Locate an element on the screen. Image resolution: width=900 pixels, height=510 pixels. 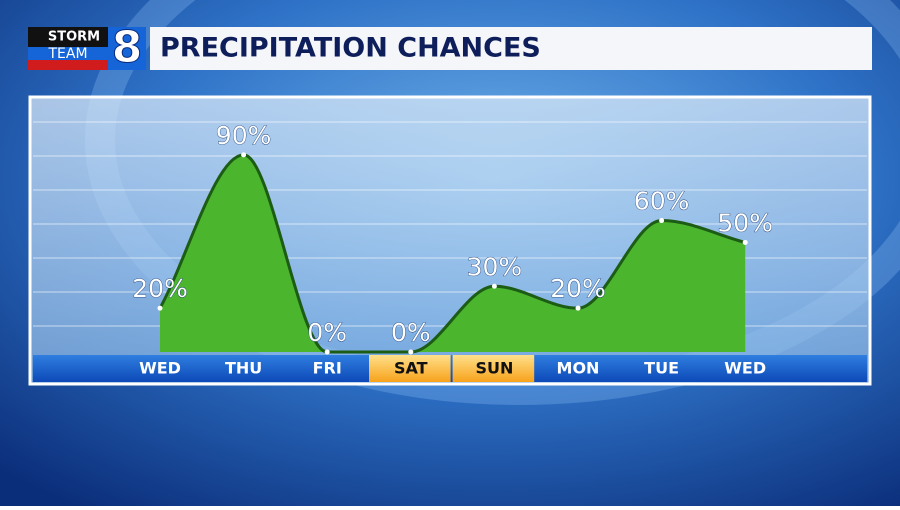
logo-team: TEAM is located at coordinates (67, 54).